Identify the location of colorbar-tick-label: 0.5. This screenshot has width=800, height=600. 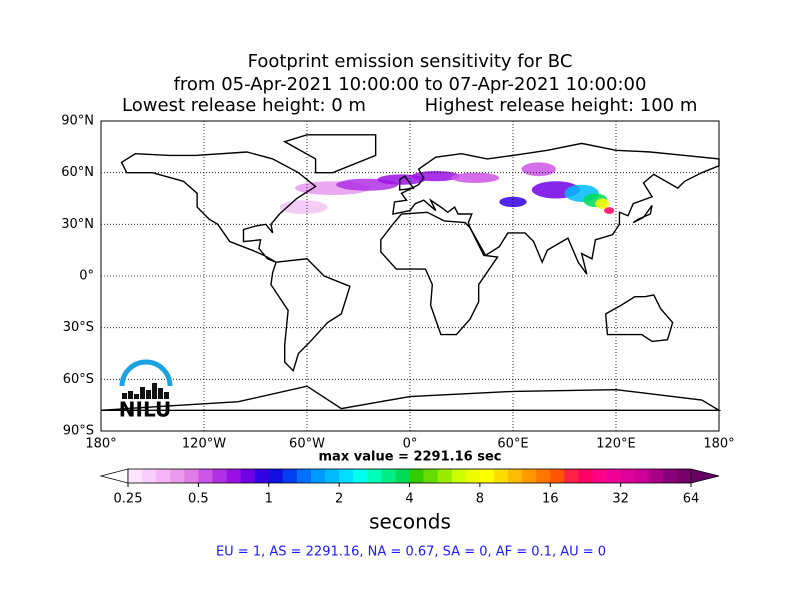
(198, 499).